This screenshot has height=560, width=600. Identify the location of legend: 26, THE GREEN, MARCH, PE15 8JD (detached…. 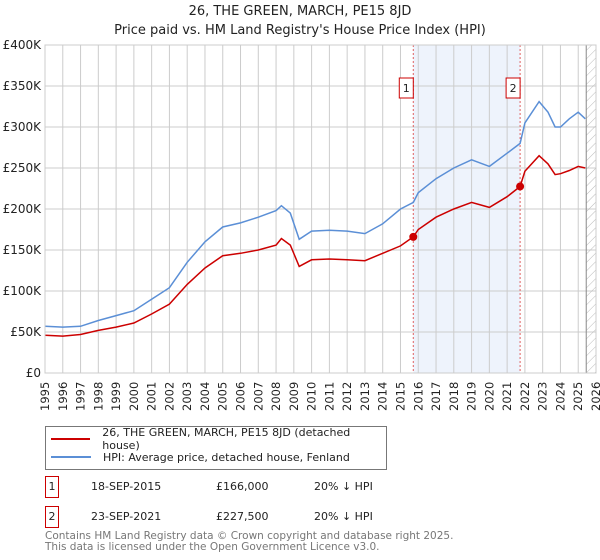
(216, 448).